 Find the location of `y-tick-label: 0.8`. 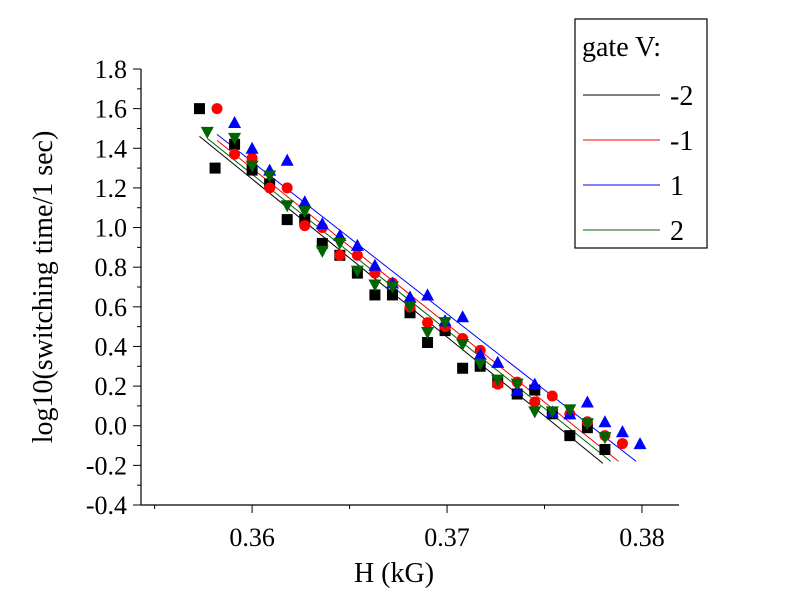

y-tick-label: 0.8 is located at coordinates (111, 267).